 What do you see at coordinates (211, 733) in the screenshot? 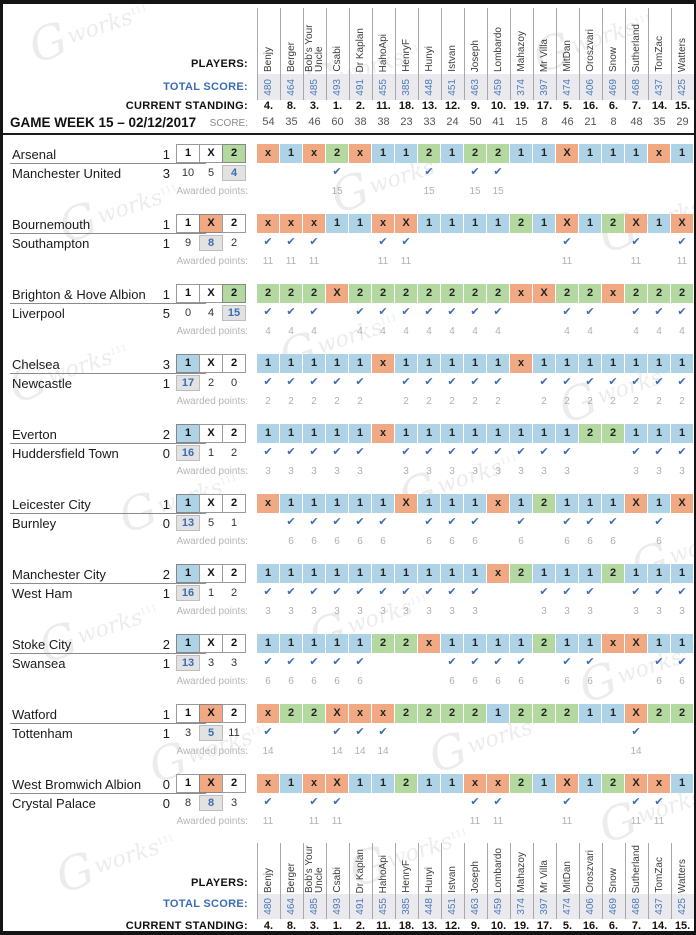
I see `outcome-count: 5` at bounding box center [211, 733].